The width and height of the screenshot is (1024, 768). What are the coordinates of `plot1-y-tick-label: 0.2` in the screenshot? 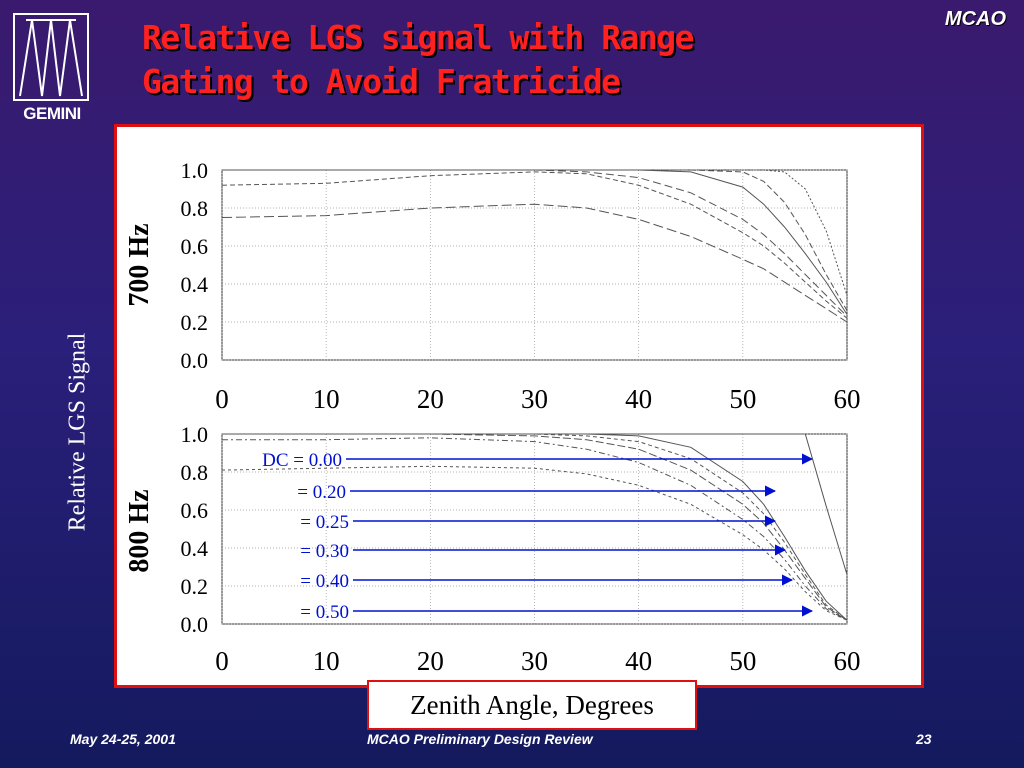 It's located at (195, 322).